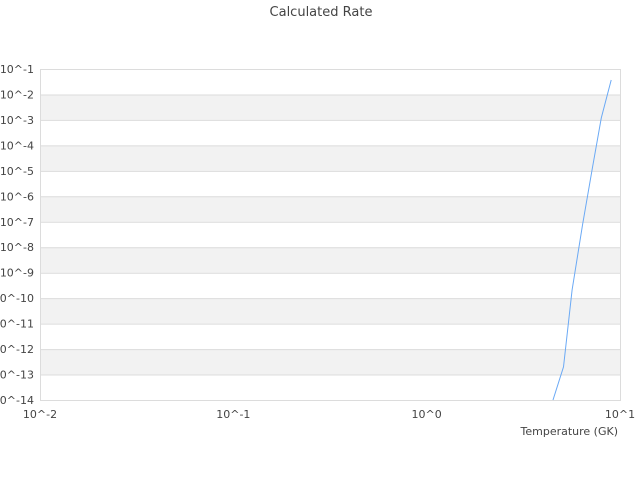  What do you see at coordinates (17, 400) in the screenshot?
I see `y-tick-label: 10^-14` at bounding box center [17, 400].